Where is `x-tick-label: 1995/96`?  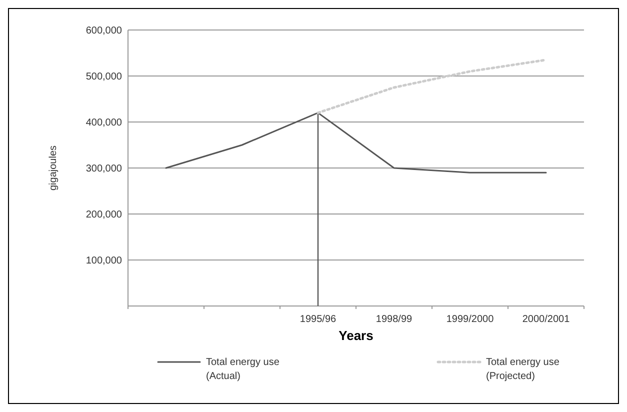
x-tick-label: 1995/96 is located at coordinates (318, 319).